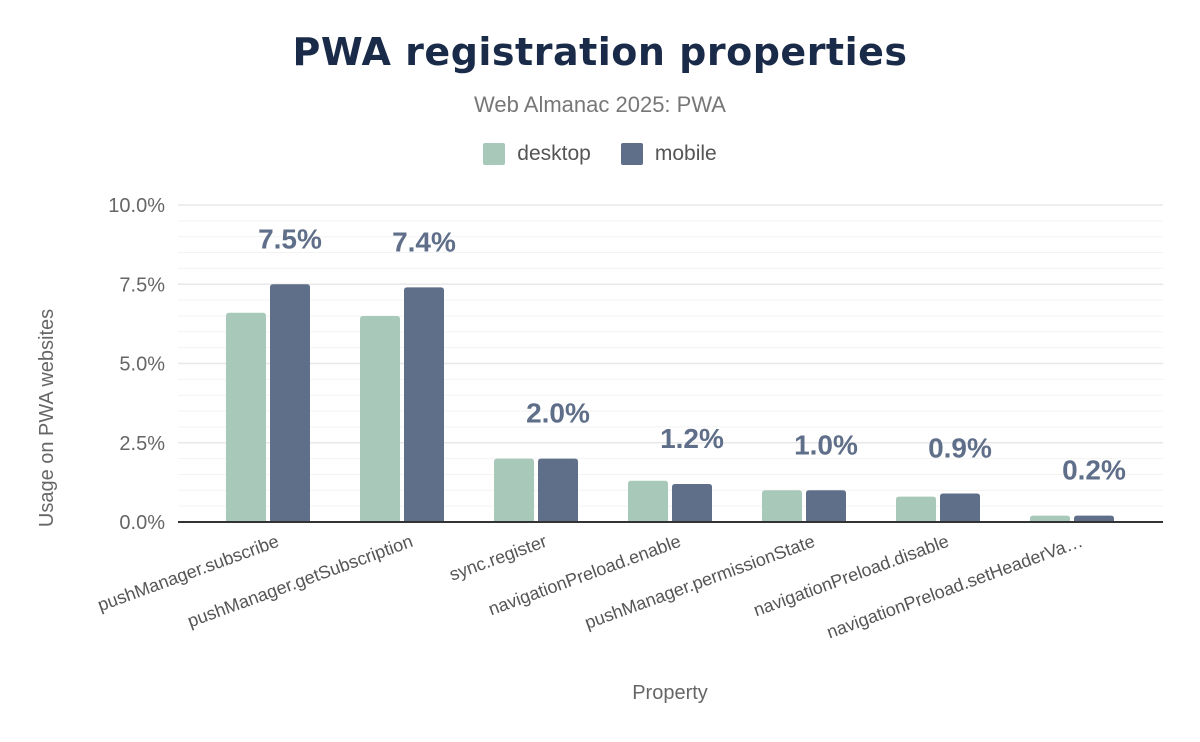  Describe the element at coordinates (699, 582) in the screenshot. I see `x-tick-label: pushManager.permissionState` at that location.